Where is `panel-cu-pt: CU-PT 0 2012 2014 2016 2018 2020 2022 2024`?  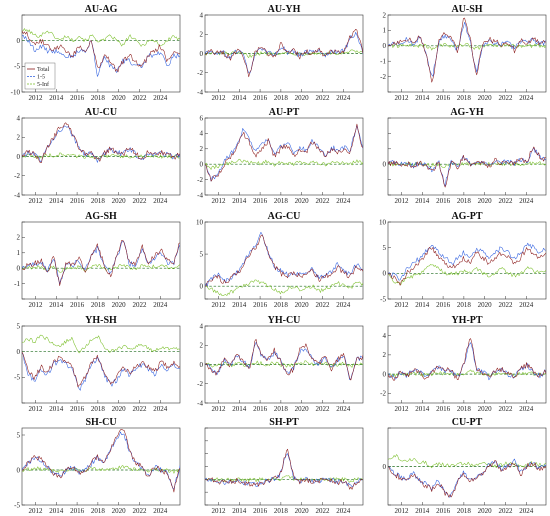
panel-cu-pt: CU-PT 0 2012 2014 2016 2018 2020 2022 2024 is located at coordinates (465, 466).